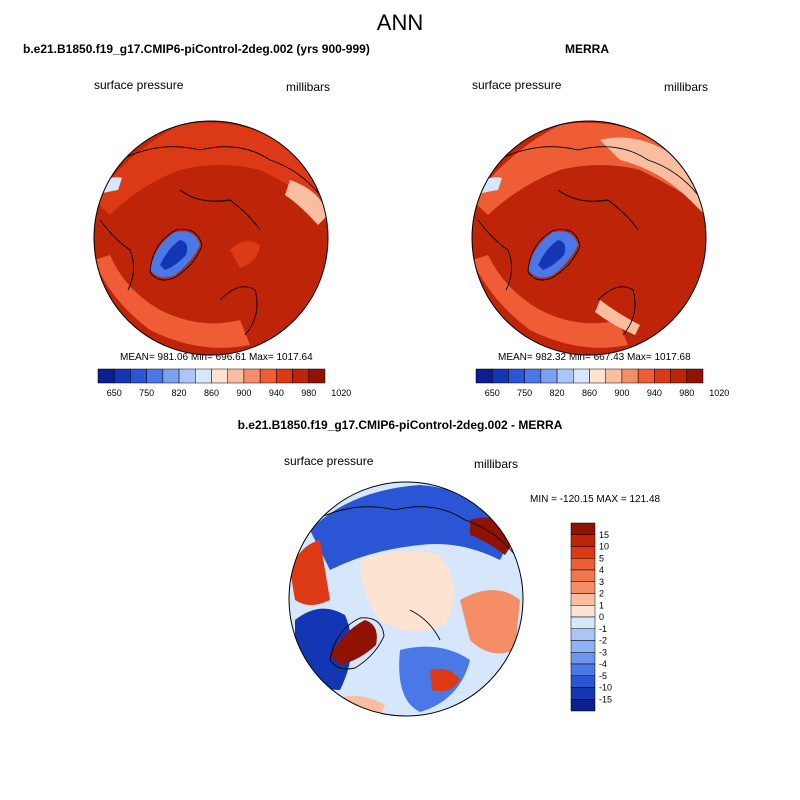 Image resolution: width=800 pixels, height=800 pixels. Describe the element at coordinates (604, 547) in the screenshot. I see `colorbar-difference-tick-label: 10` at that location.